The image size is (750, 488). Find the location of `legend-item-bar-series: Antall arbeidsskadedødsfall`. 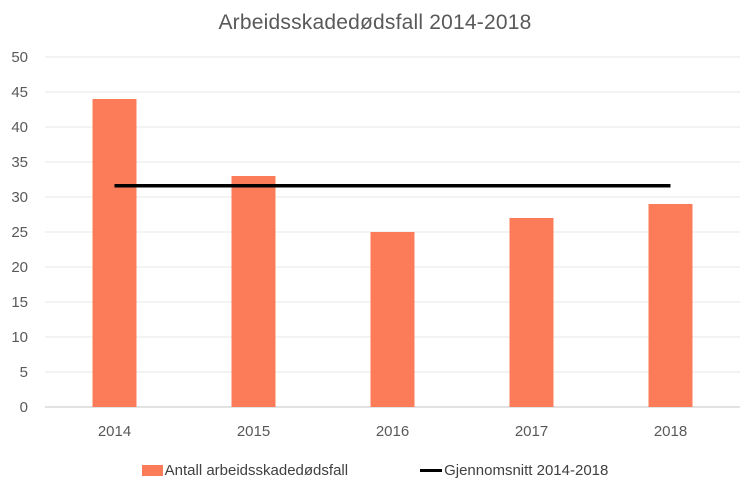

legend-item-bar-series: Antall arbeidsskadedødsfall is located at coordinates (245, 470).